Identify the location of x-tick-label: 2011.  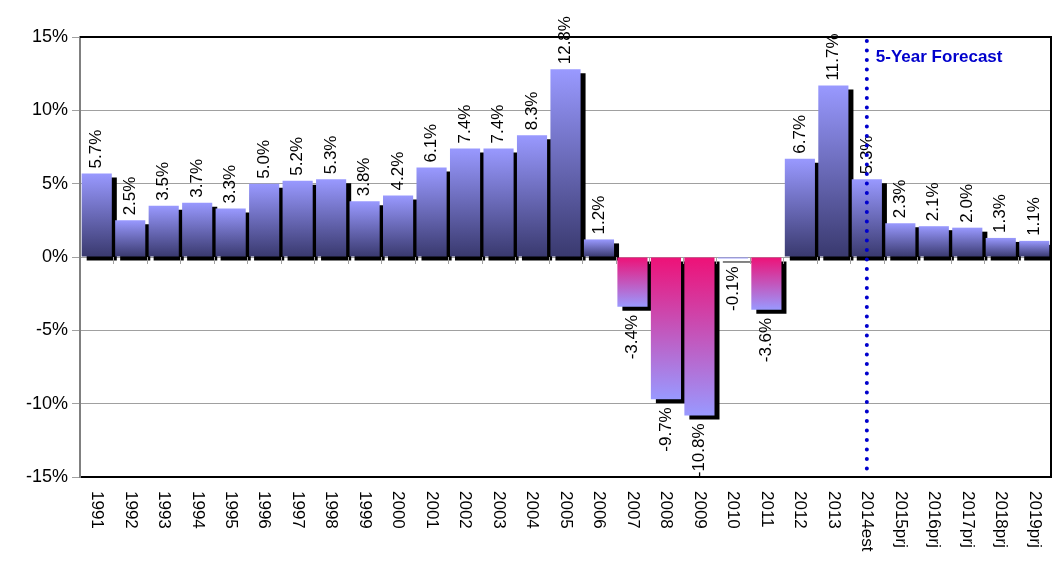
(767, 509).